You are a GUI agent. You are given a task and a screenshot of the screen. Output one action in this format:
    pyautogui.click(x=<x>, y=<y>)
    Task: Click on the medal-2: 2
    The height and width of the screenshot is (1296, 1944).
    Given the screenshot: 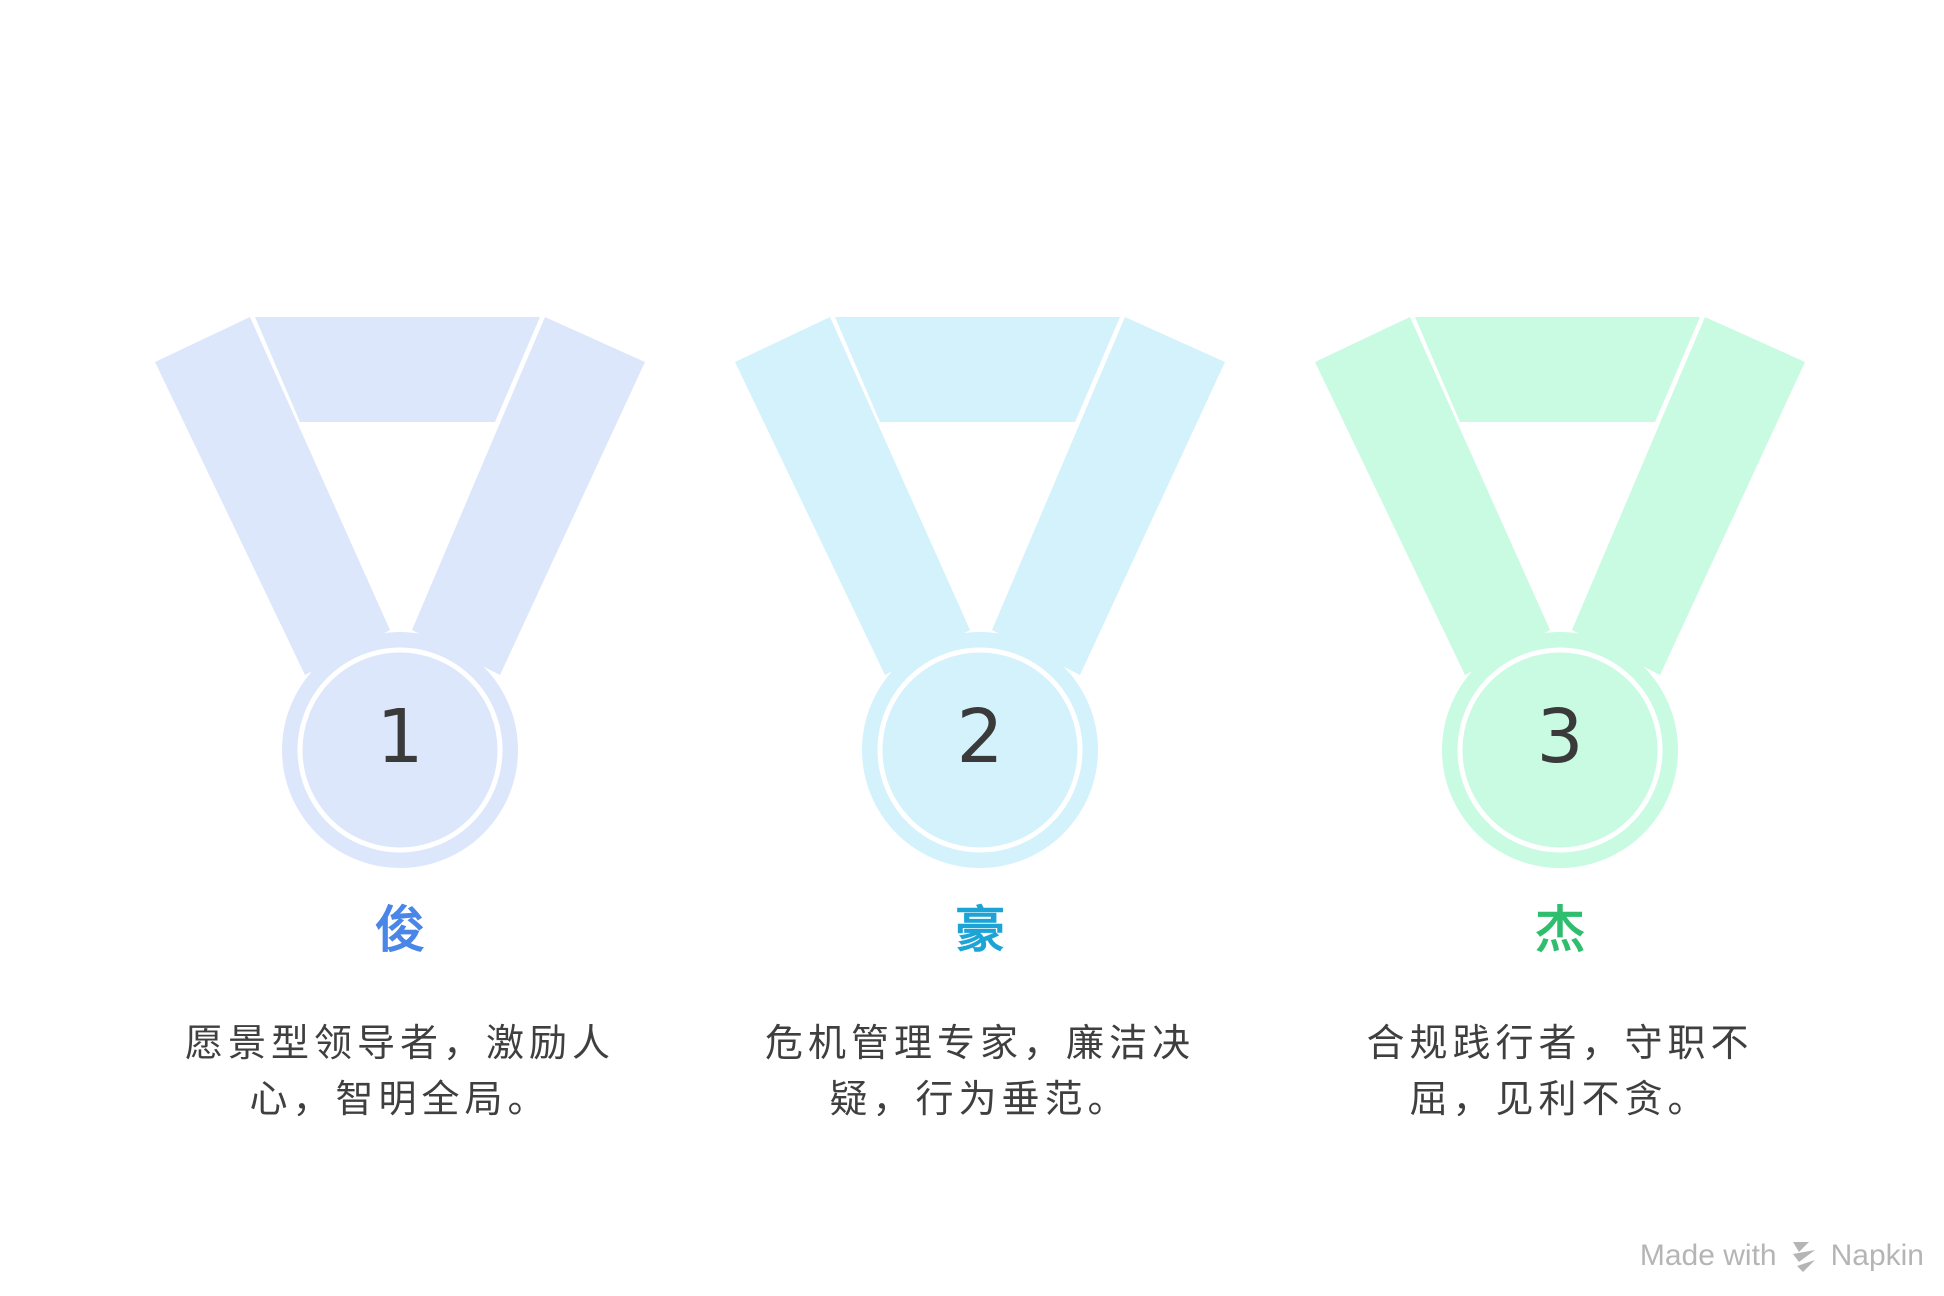 What is the action you would take?
    pyautogui.click(x=980, y=590)
    